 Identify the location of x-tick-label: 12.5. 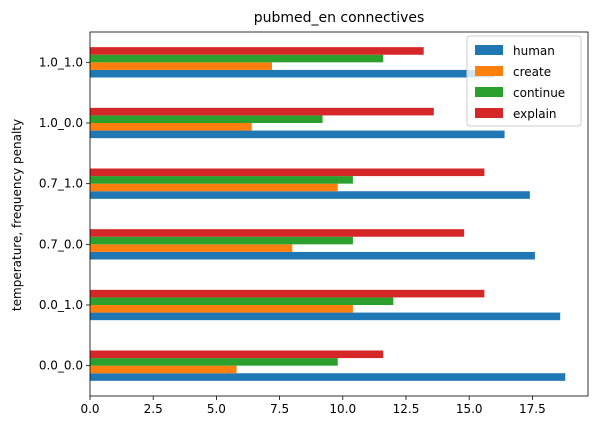
(406, 409).